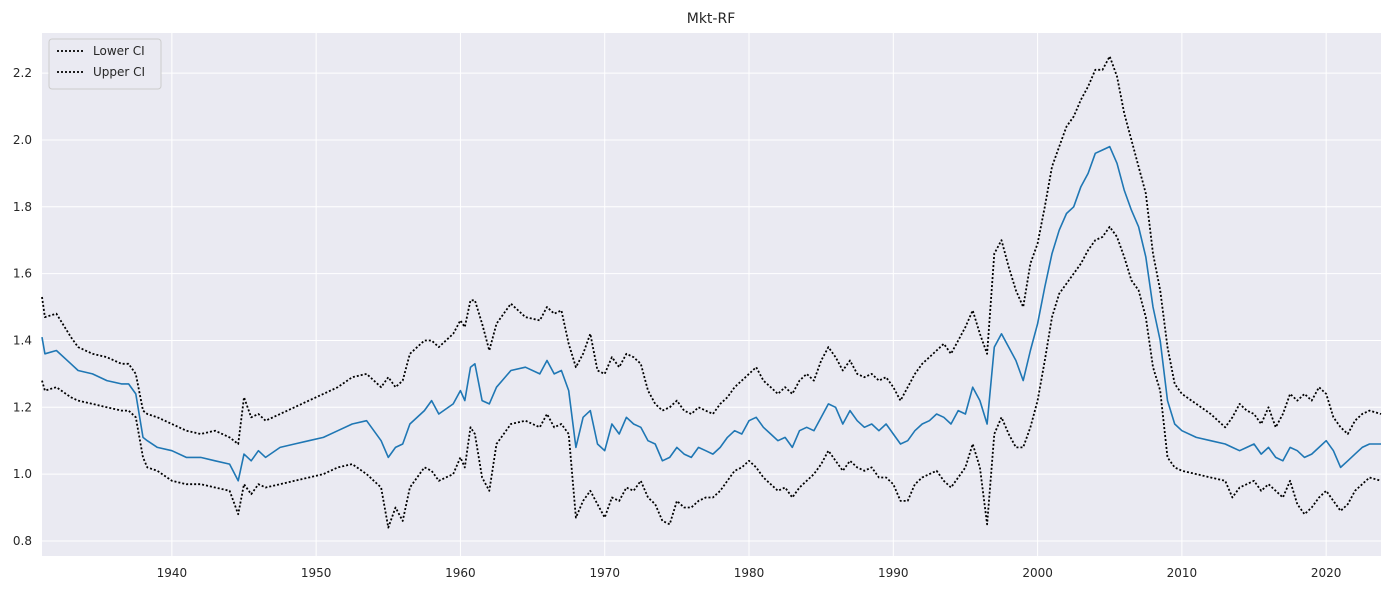 This screenshot has width=1390, height=590. What do you see at coordinates (22, 307) in the screenshot?
I see `y-axis: 0.8 1.0 1.2 1.4 1.6 1.8 2.0 2.2` at bounding box center [22, 307].